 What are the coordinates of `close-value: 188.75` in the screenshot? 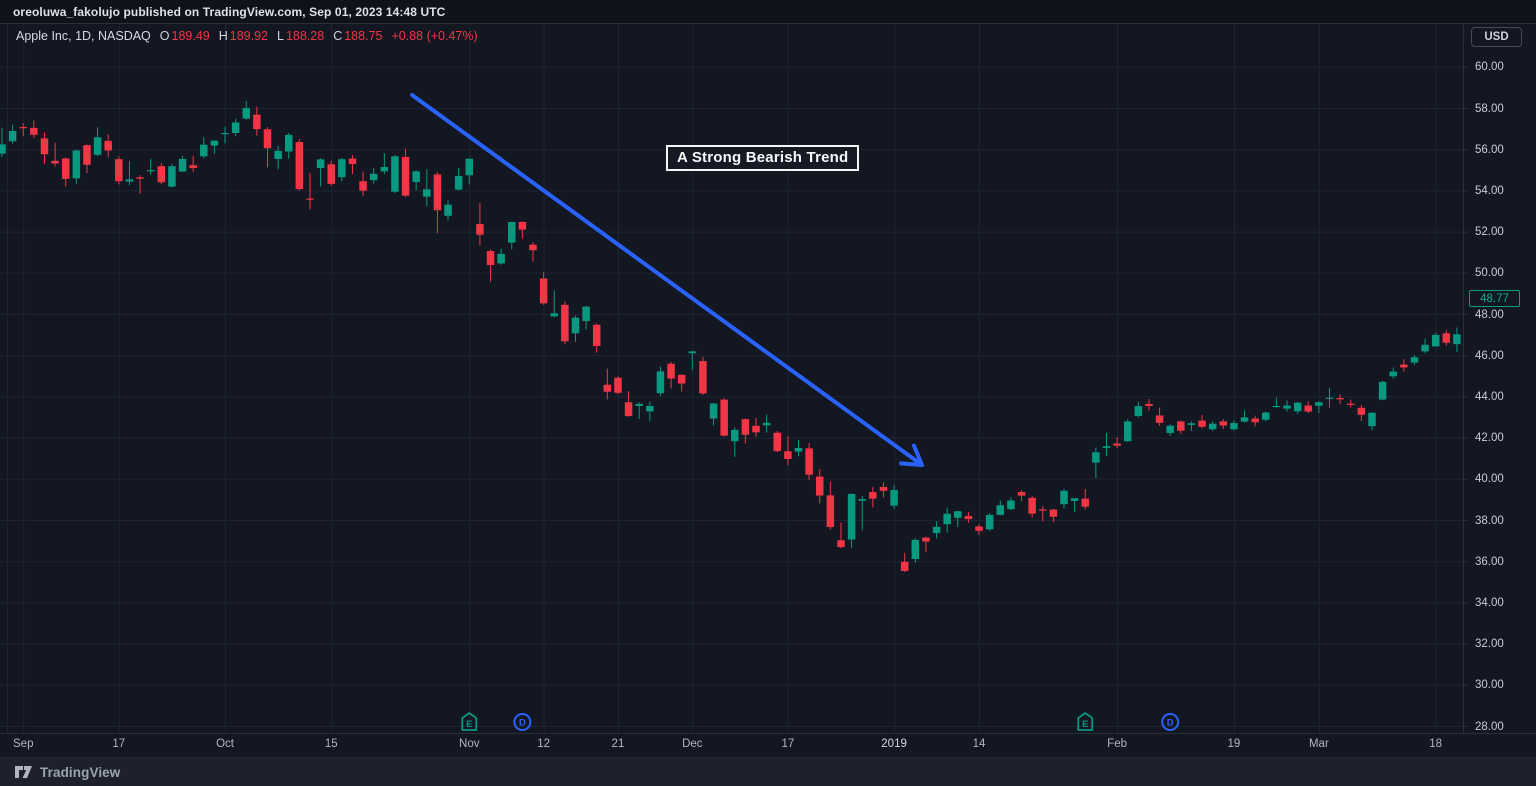 It's located at (363, 36).